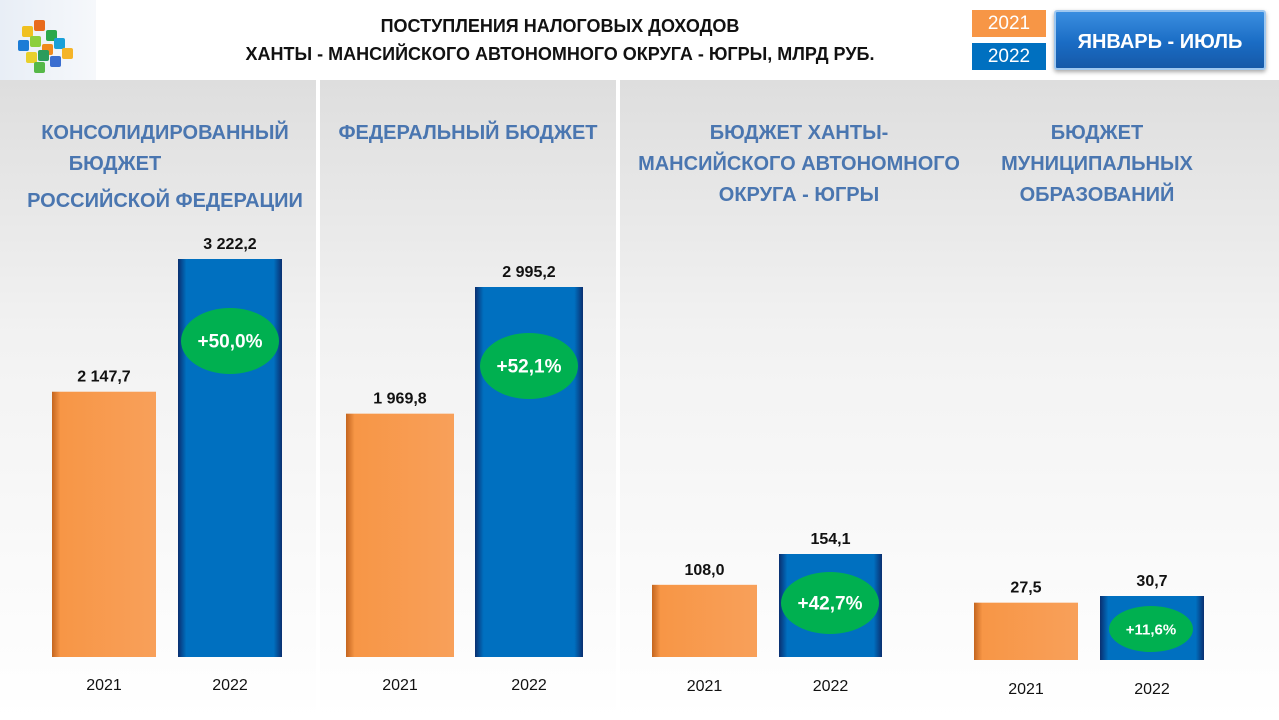  I want to click on chart-title-line: МУНИЦИПАЛЬНЫХ, so click(1097, 164).